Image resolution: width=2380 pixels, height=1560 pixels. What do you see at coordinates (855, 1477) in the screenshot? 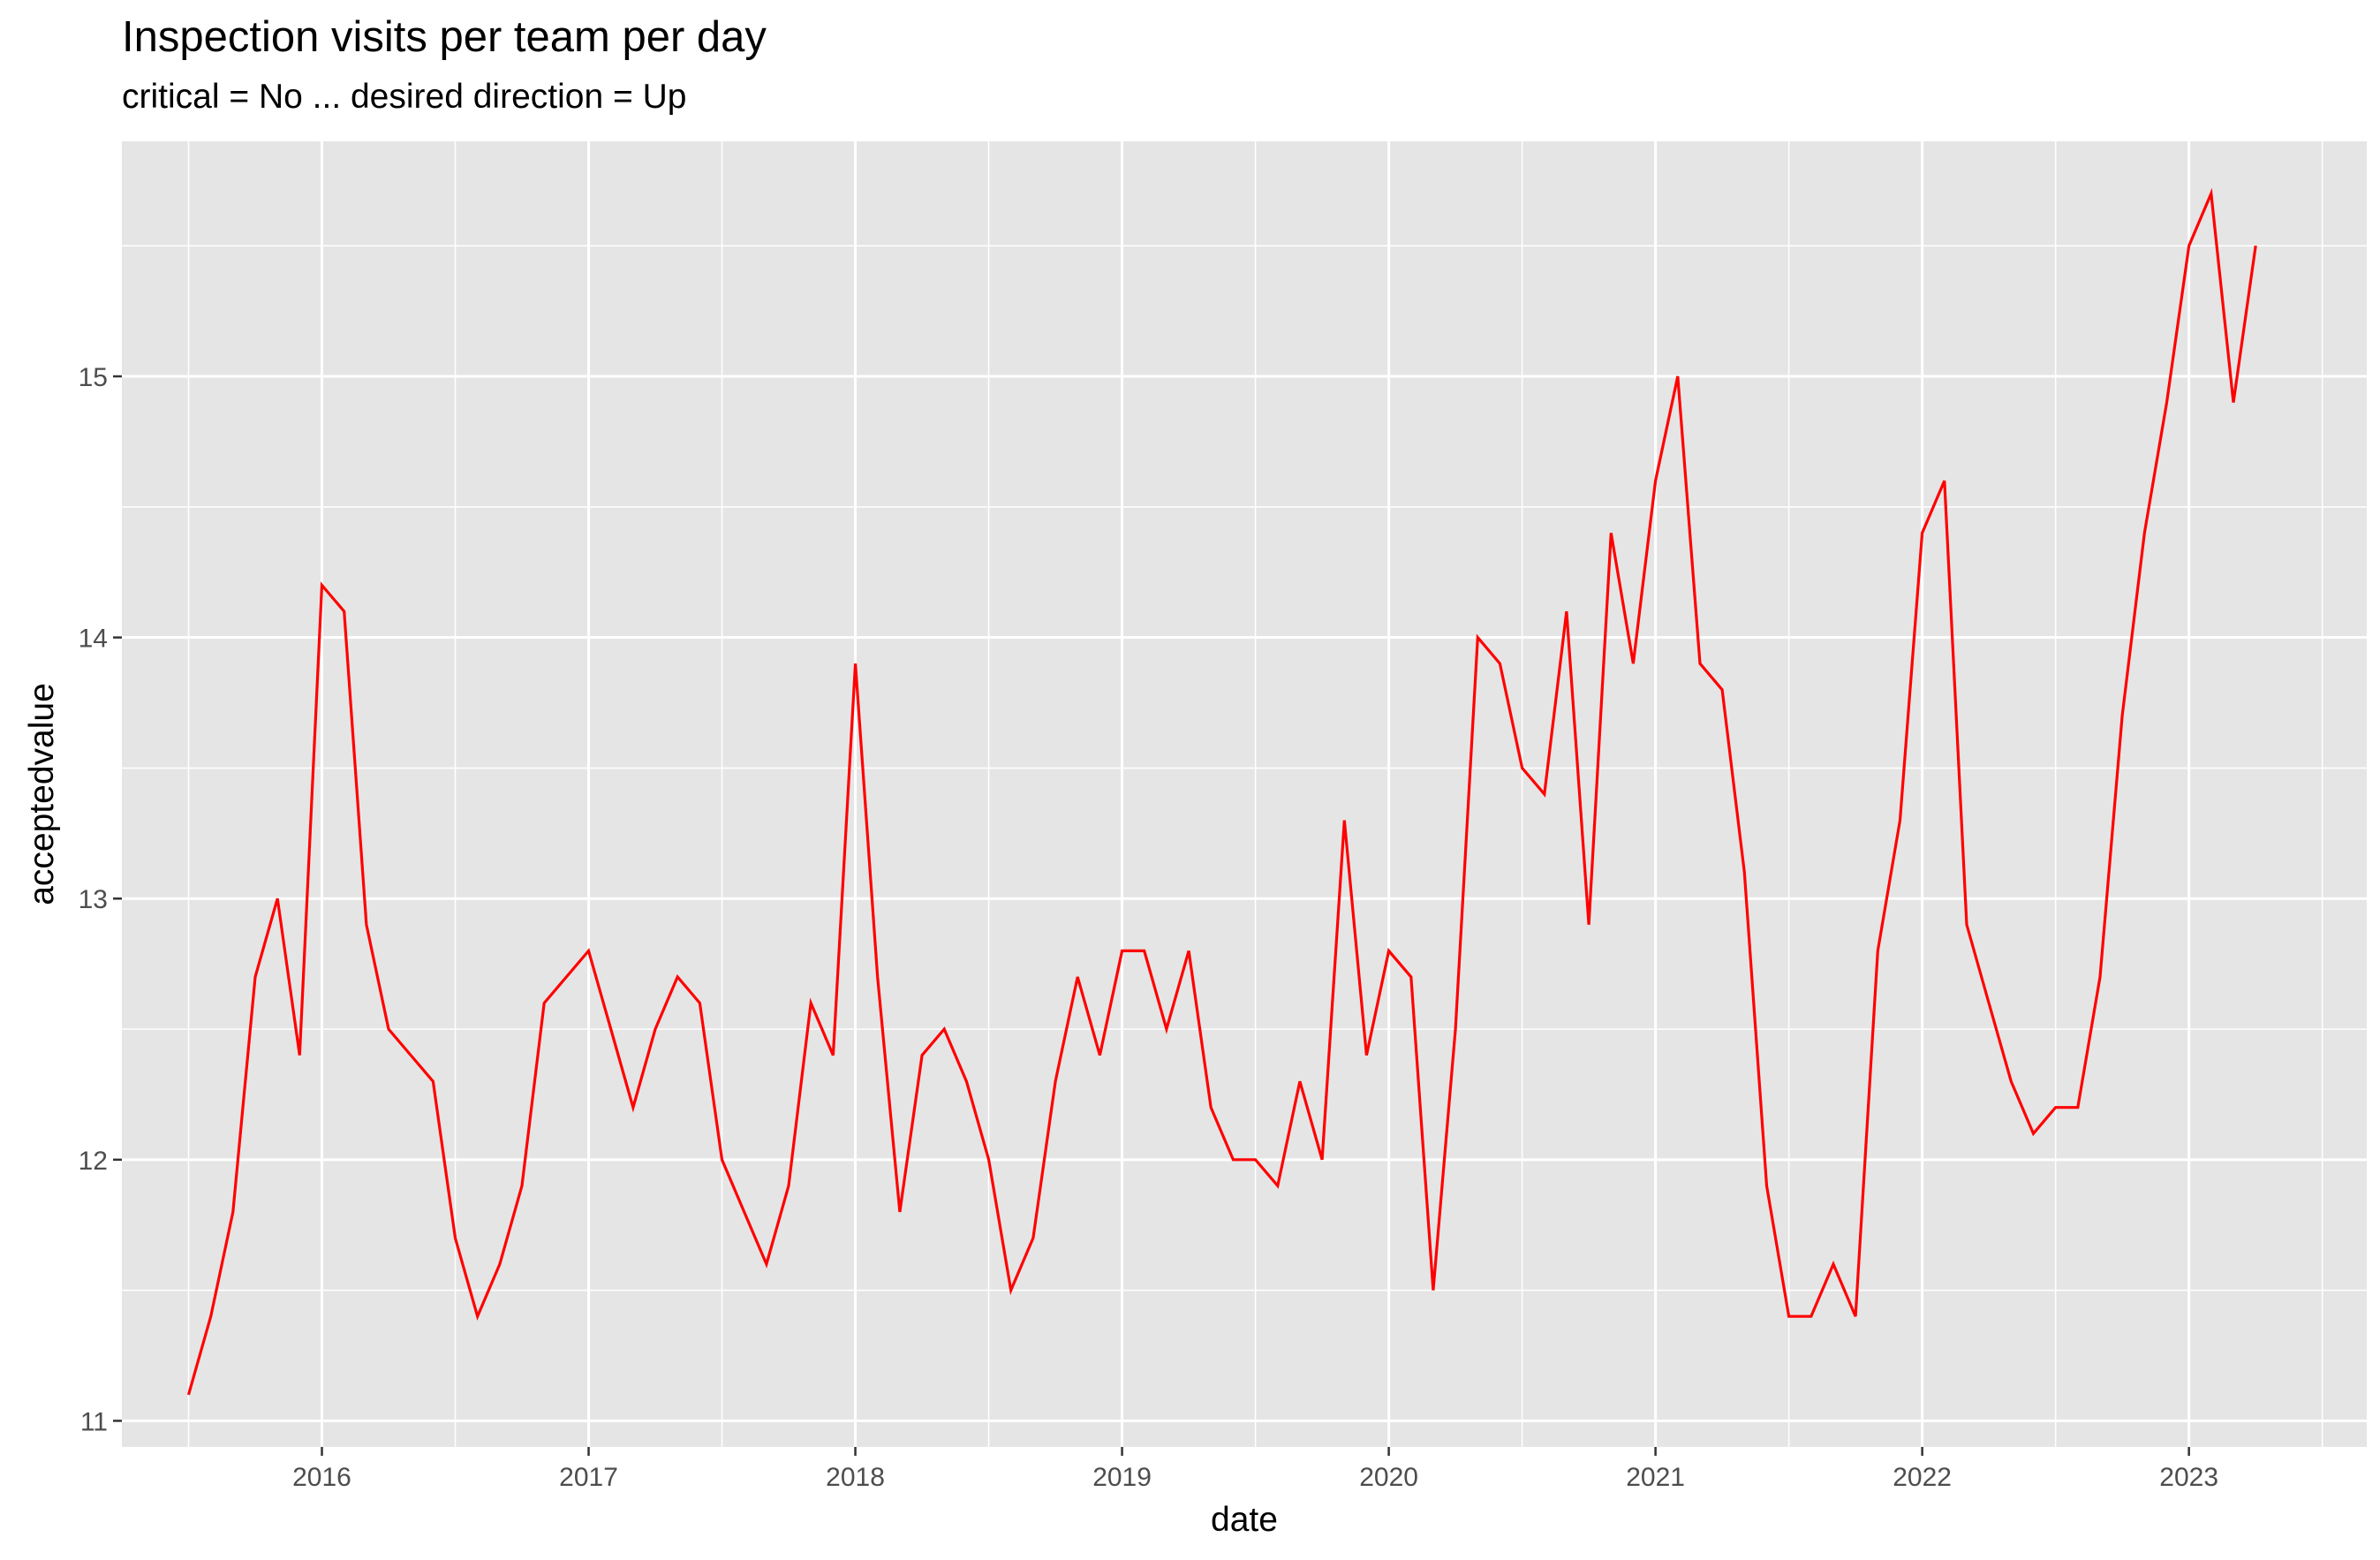
I see `x-tick-label: 2018` at bounding box center [855, 1477].